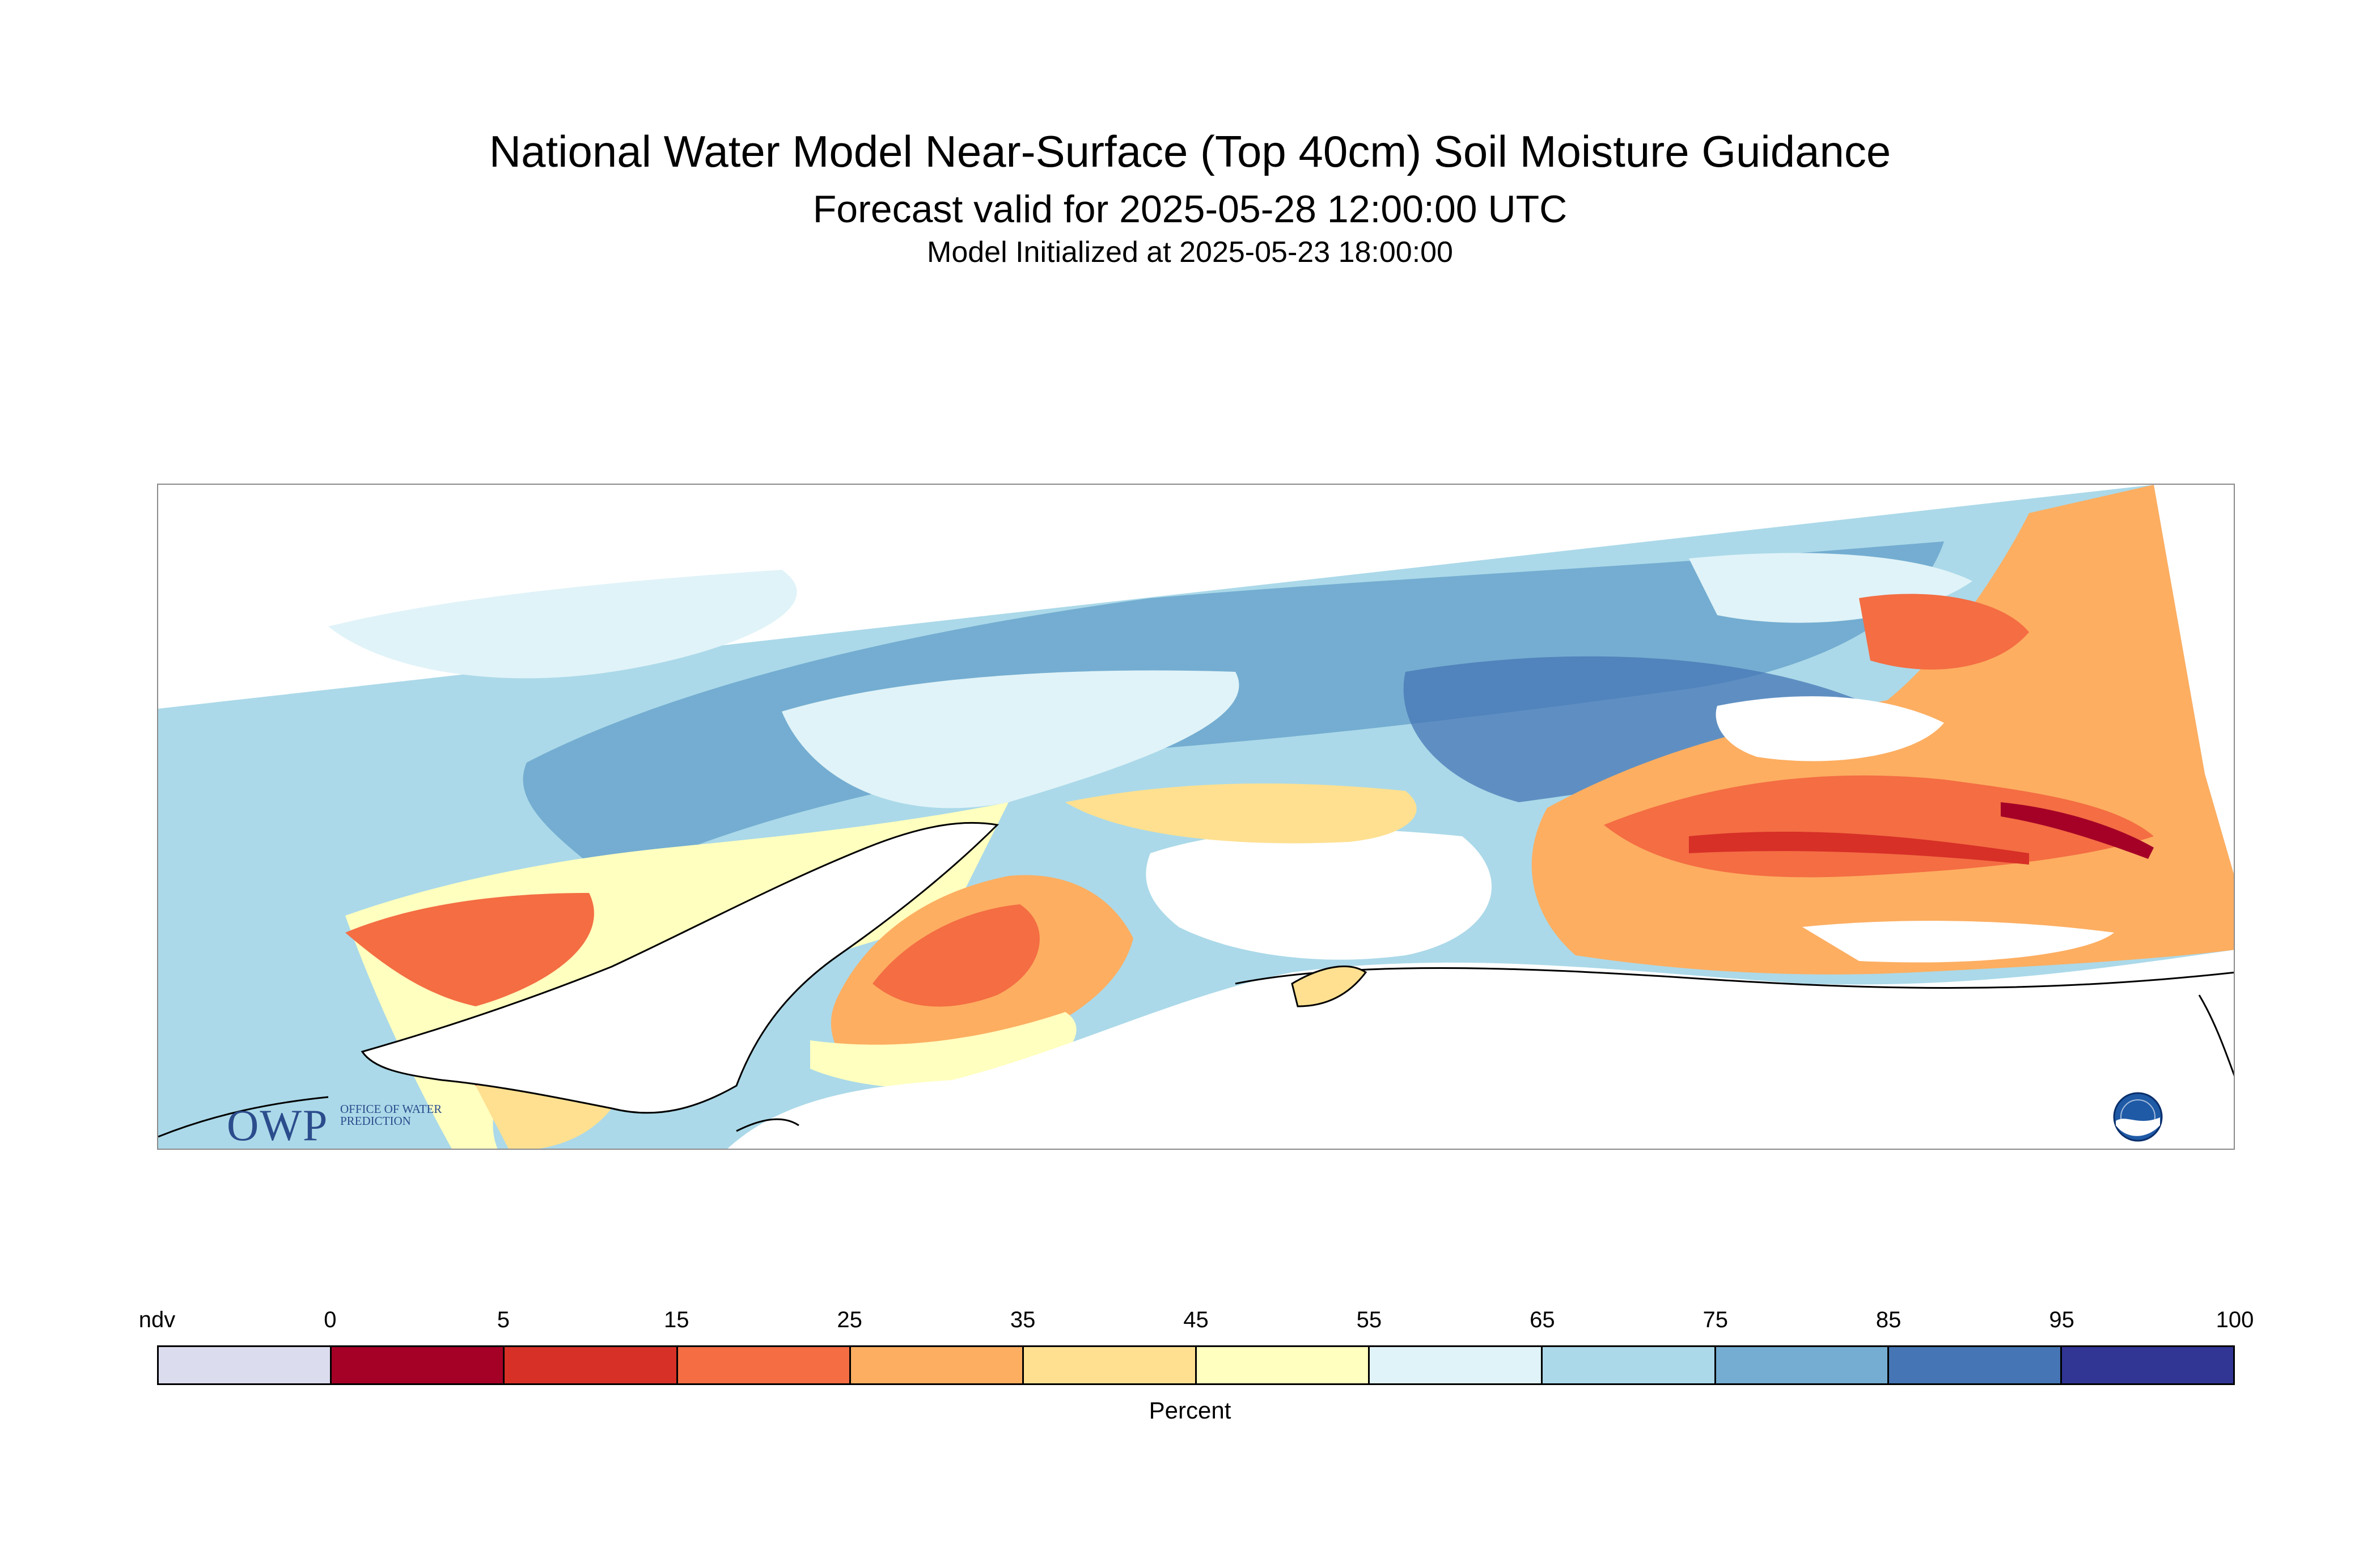  I want to click on model-initialized-subtitle: Model Initialized at 2025-05-23 18:00:00, so click(1190, 253).